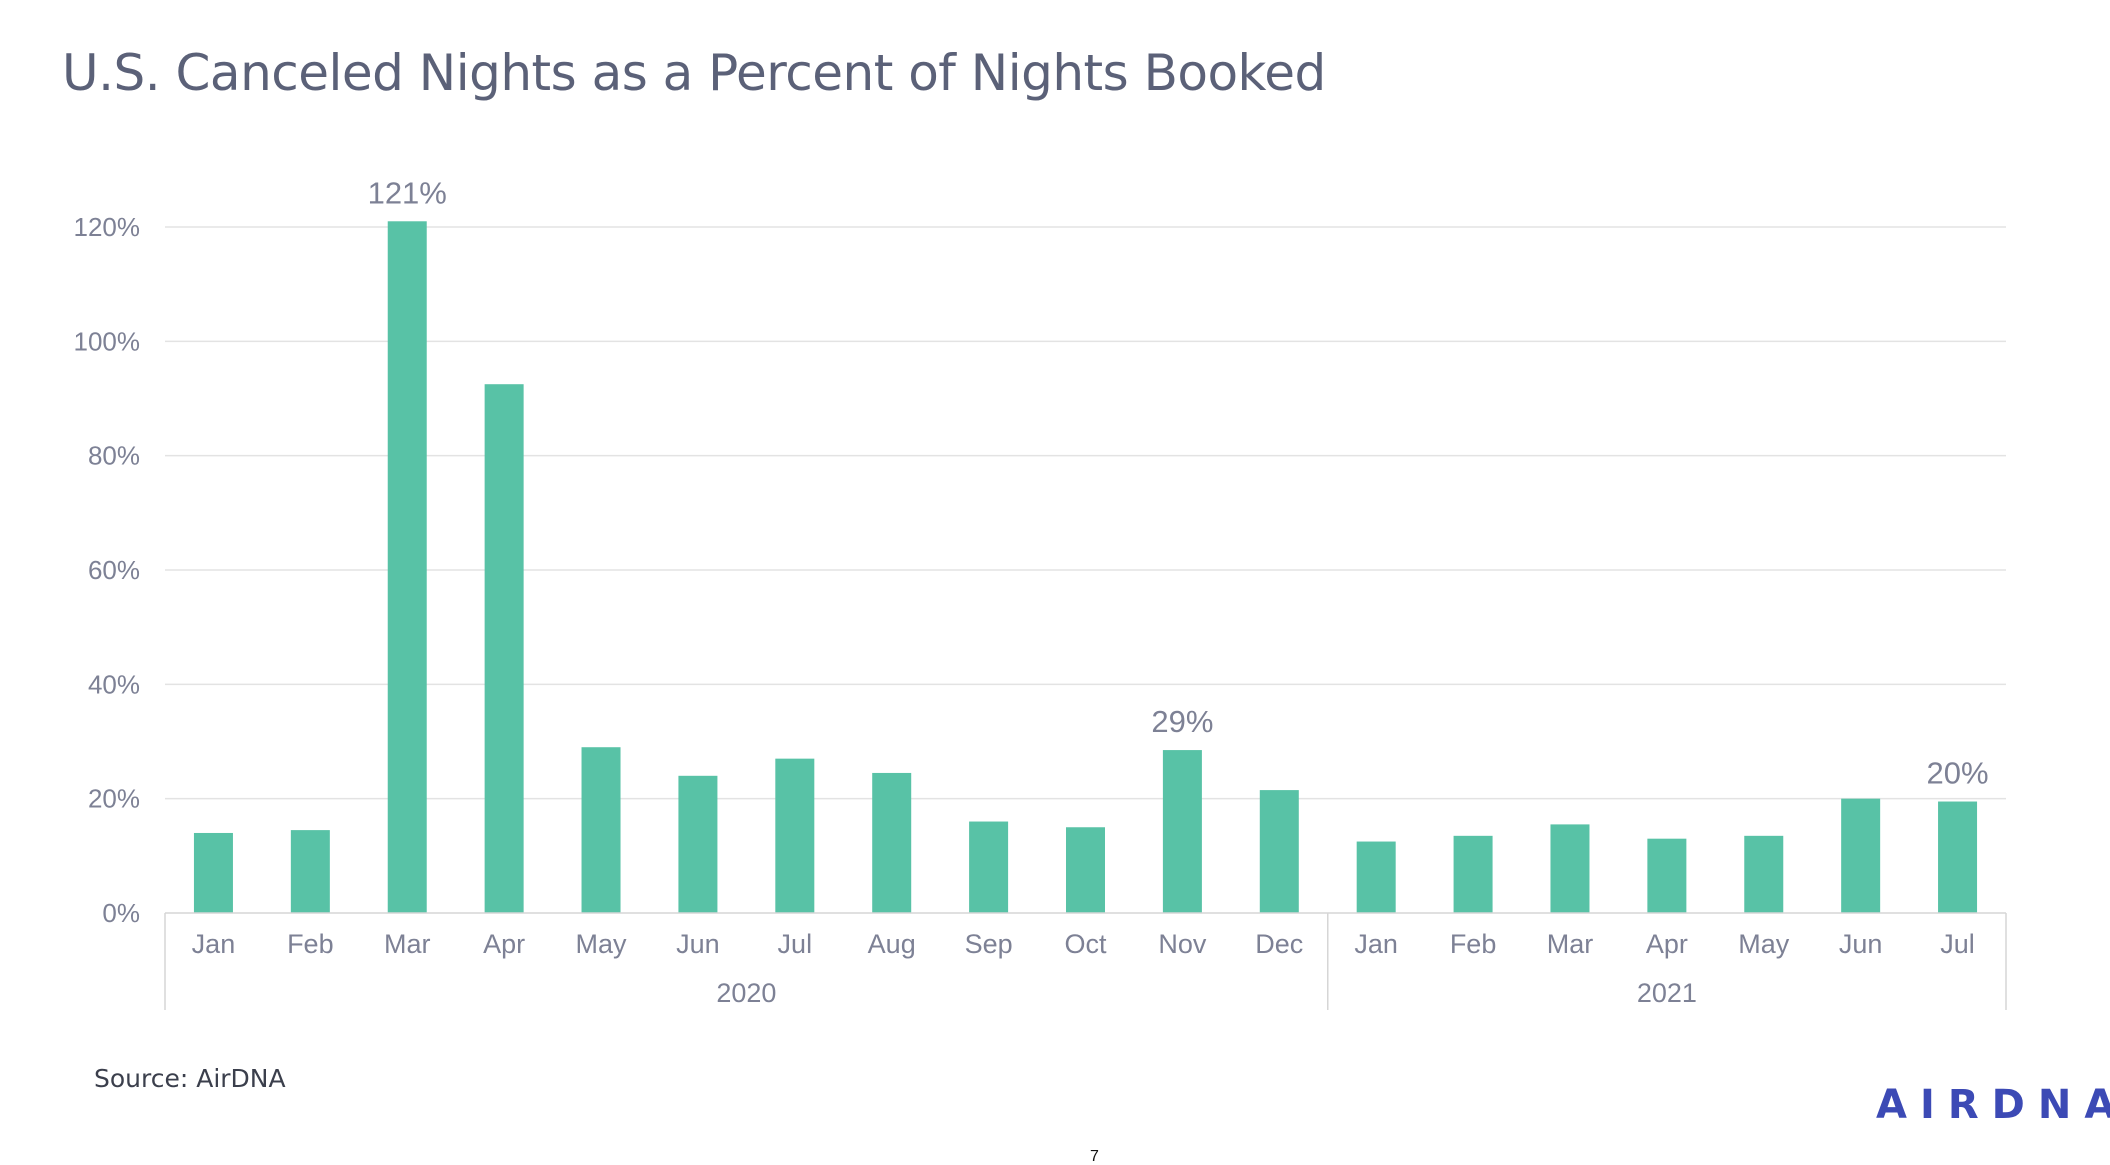 This screenshot has height=1165, width=2110. What do you see at coordinates (1085, 944) in the screenshot?
I see `x-tick-label: Oct` at bounding box center [1085, 944].